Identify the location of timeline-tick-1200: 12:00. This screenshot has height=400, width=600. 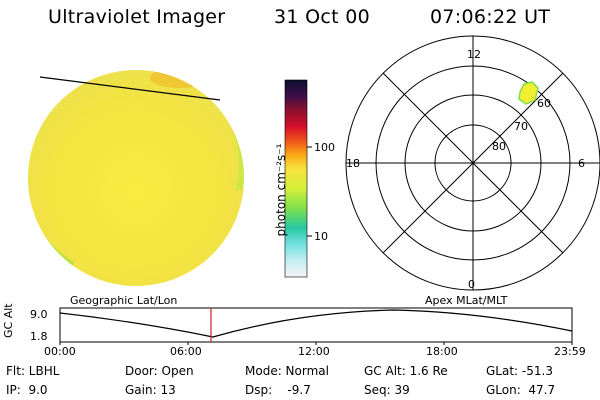
(314, 351).